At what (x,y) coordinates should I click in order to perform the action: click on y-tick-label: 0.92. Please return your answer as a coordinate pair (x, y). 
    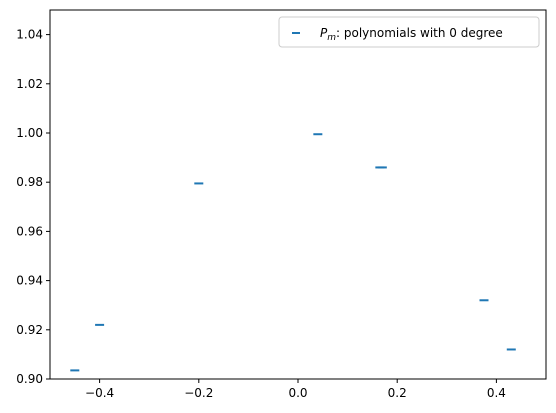
    Looking at the image, I should click on (29, 330).